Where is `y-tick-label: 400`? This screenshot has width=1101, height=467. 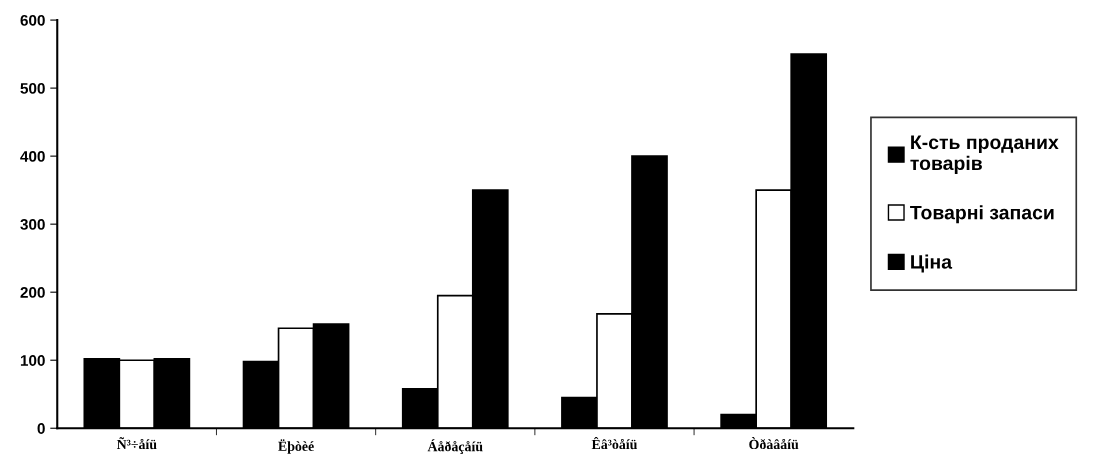 y-tick-label: 400 is located at coordinates (32, 156).